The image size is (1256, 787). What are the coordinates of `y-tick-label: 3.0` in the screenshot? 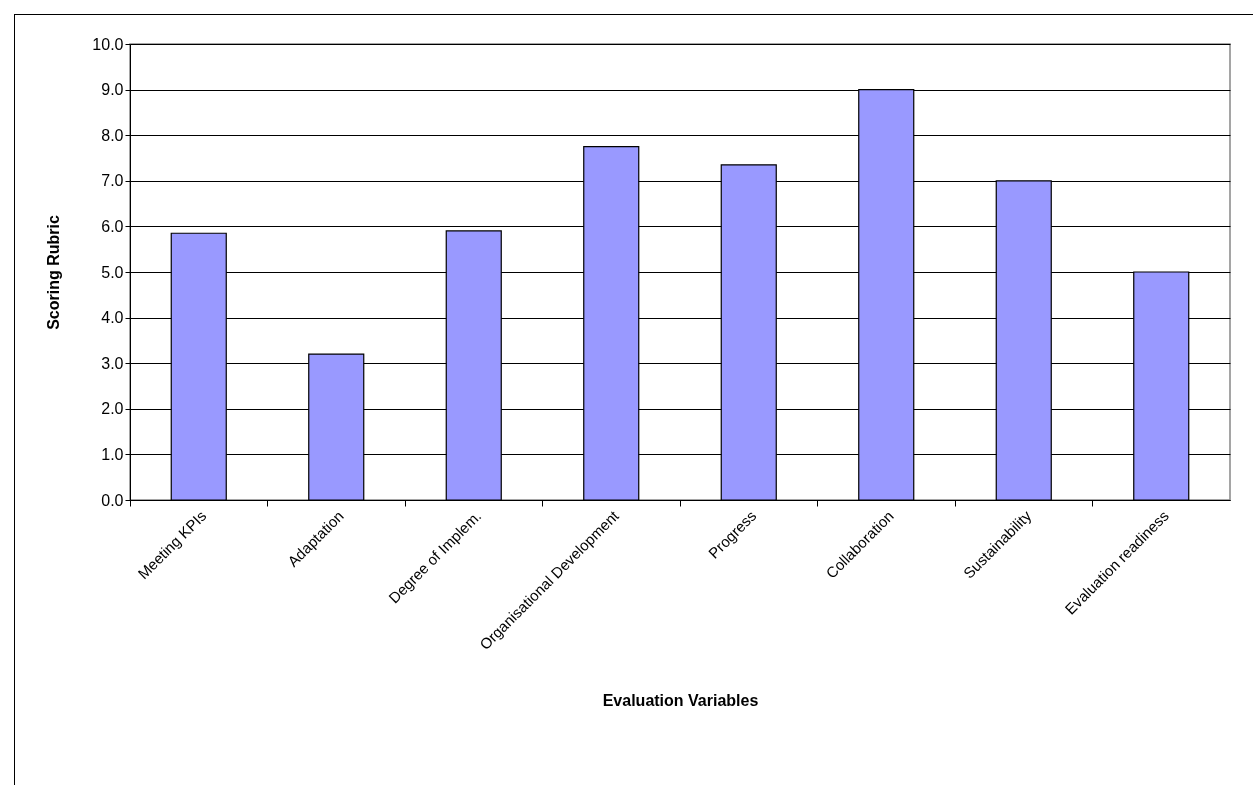 It's located at (112, 363).